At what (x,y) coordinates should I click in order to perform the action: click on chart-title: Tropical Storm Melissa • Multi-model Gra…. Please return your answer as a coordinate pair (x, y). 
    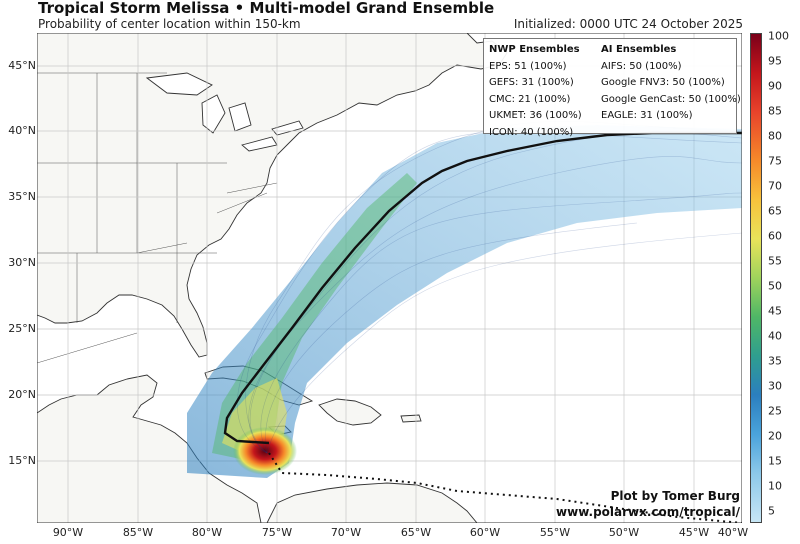
    Looking at the image, I should click on (266, 8).